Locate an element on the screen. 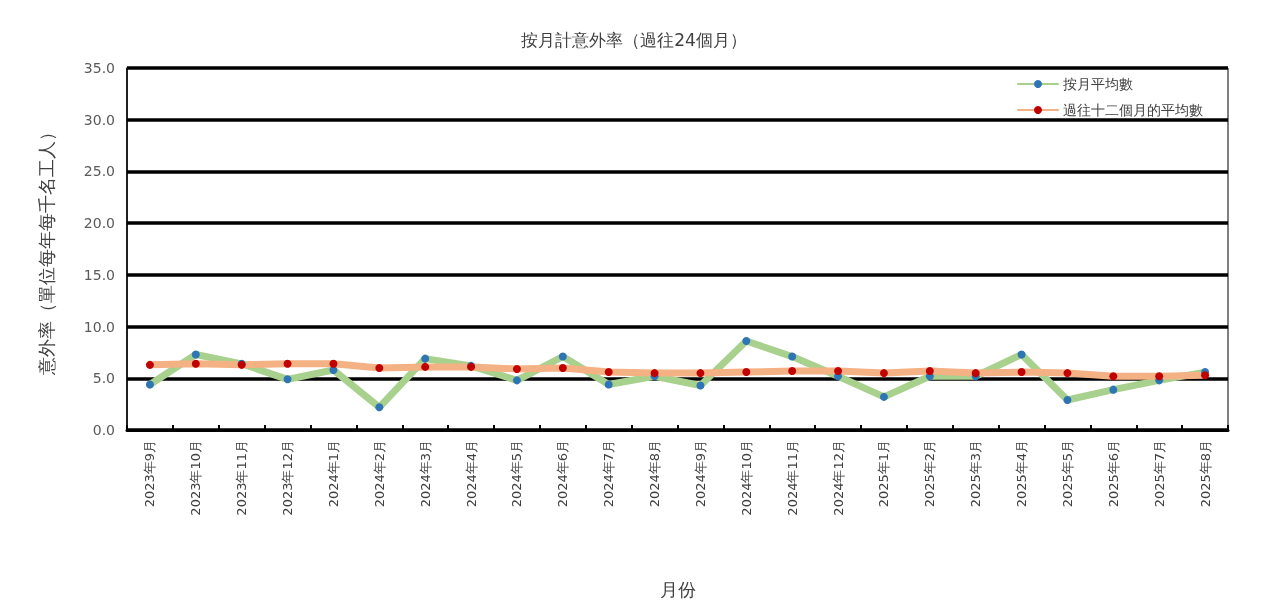 This screenshot has height=611, width=1268. legend-label: 按月平均數 is located at coordinates (1098, 84).